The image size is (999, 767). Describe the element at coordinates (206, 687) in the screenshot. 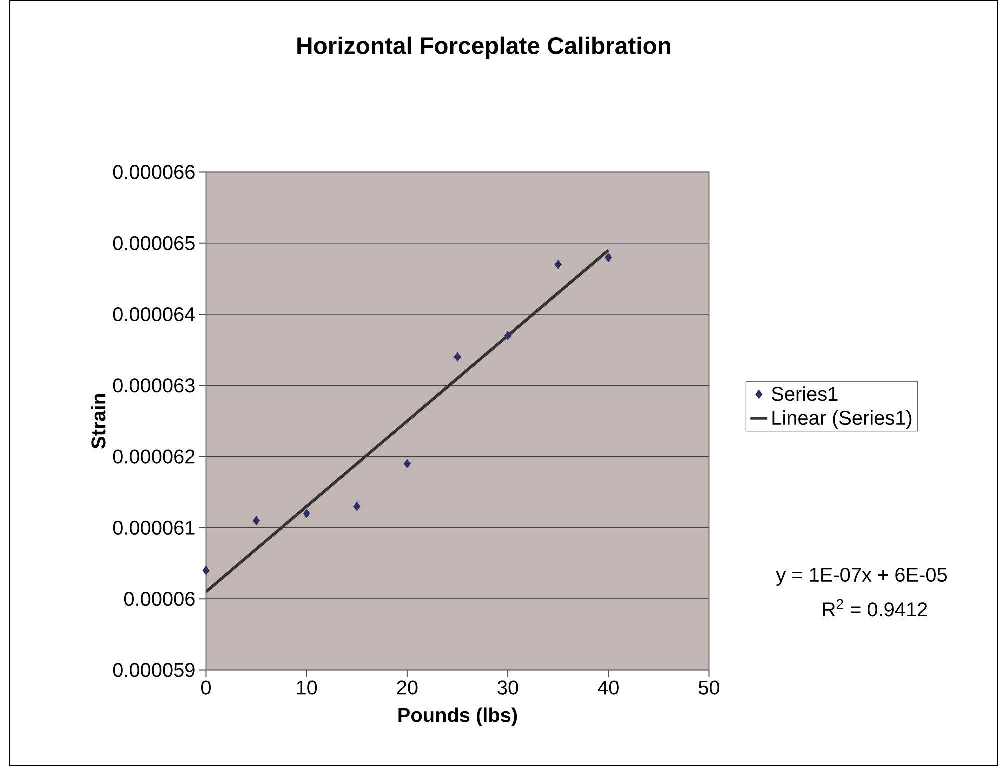

I see `x-tick-label: 0` at that location.